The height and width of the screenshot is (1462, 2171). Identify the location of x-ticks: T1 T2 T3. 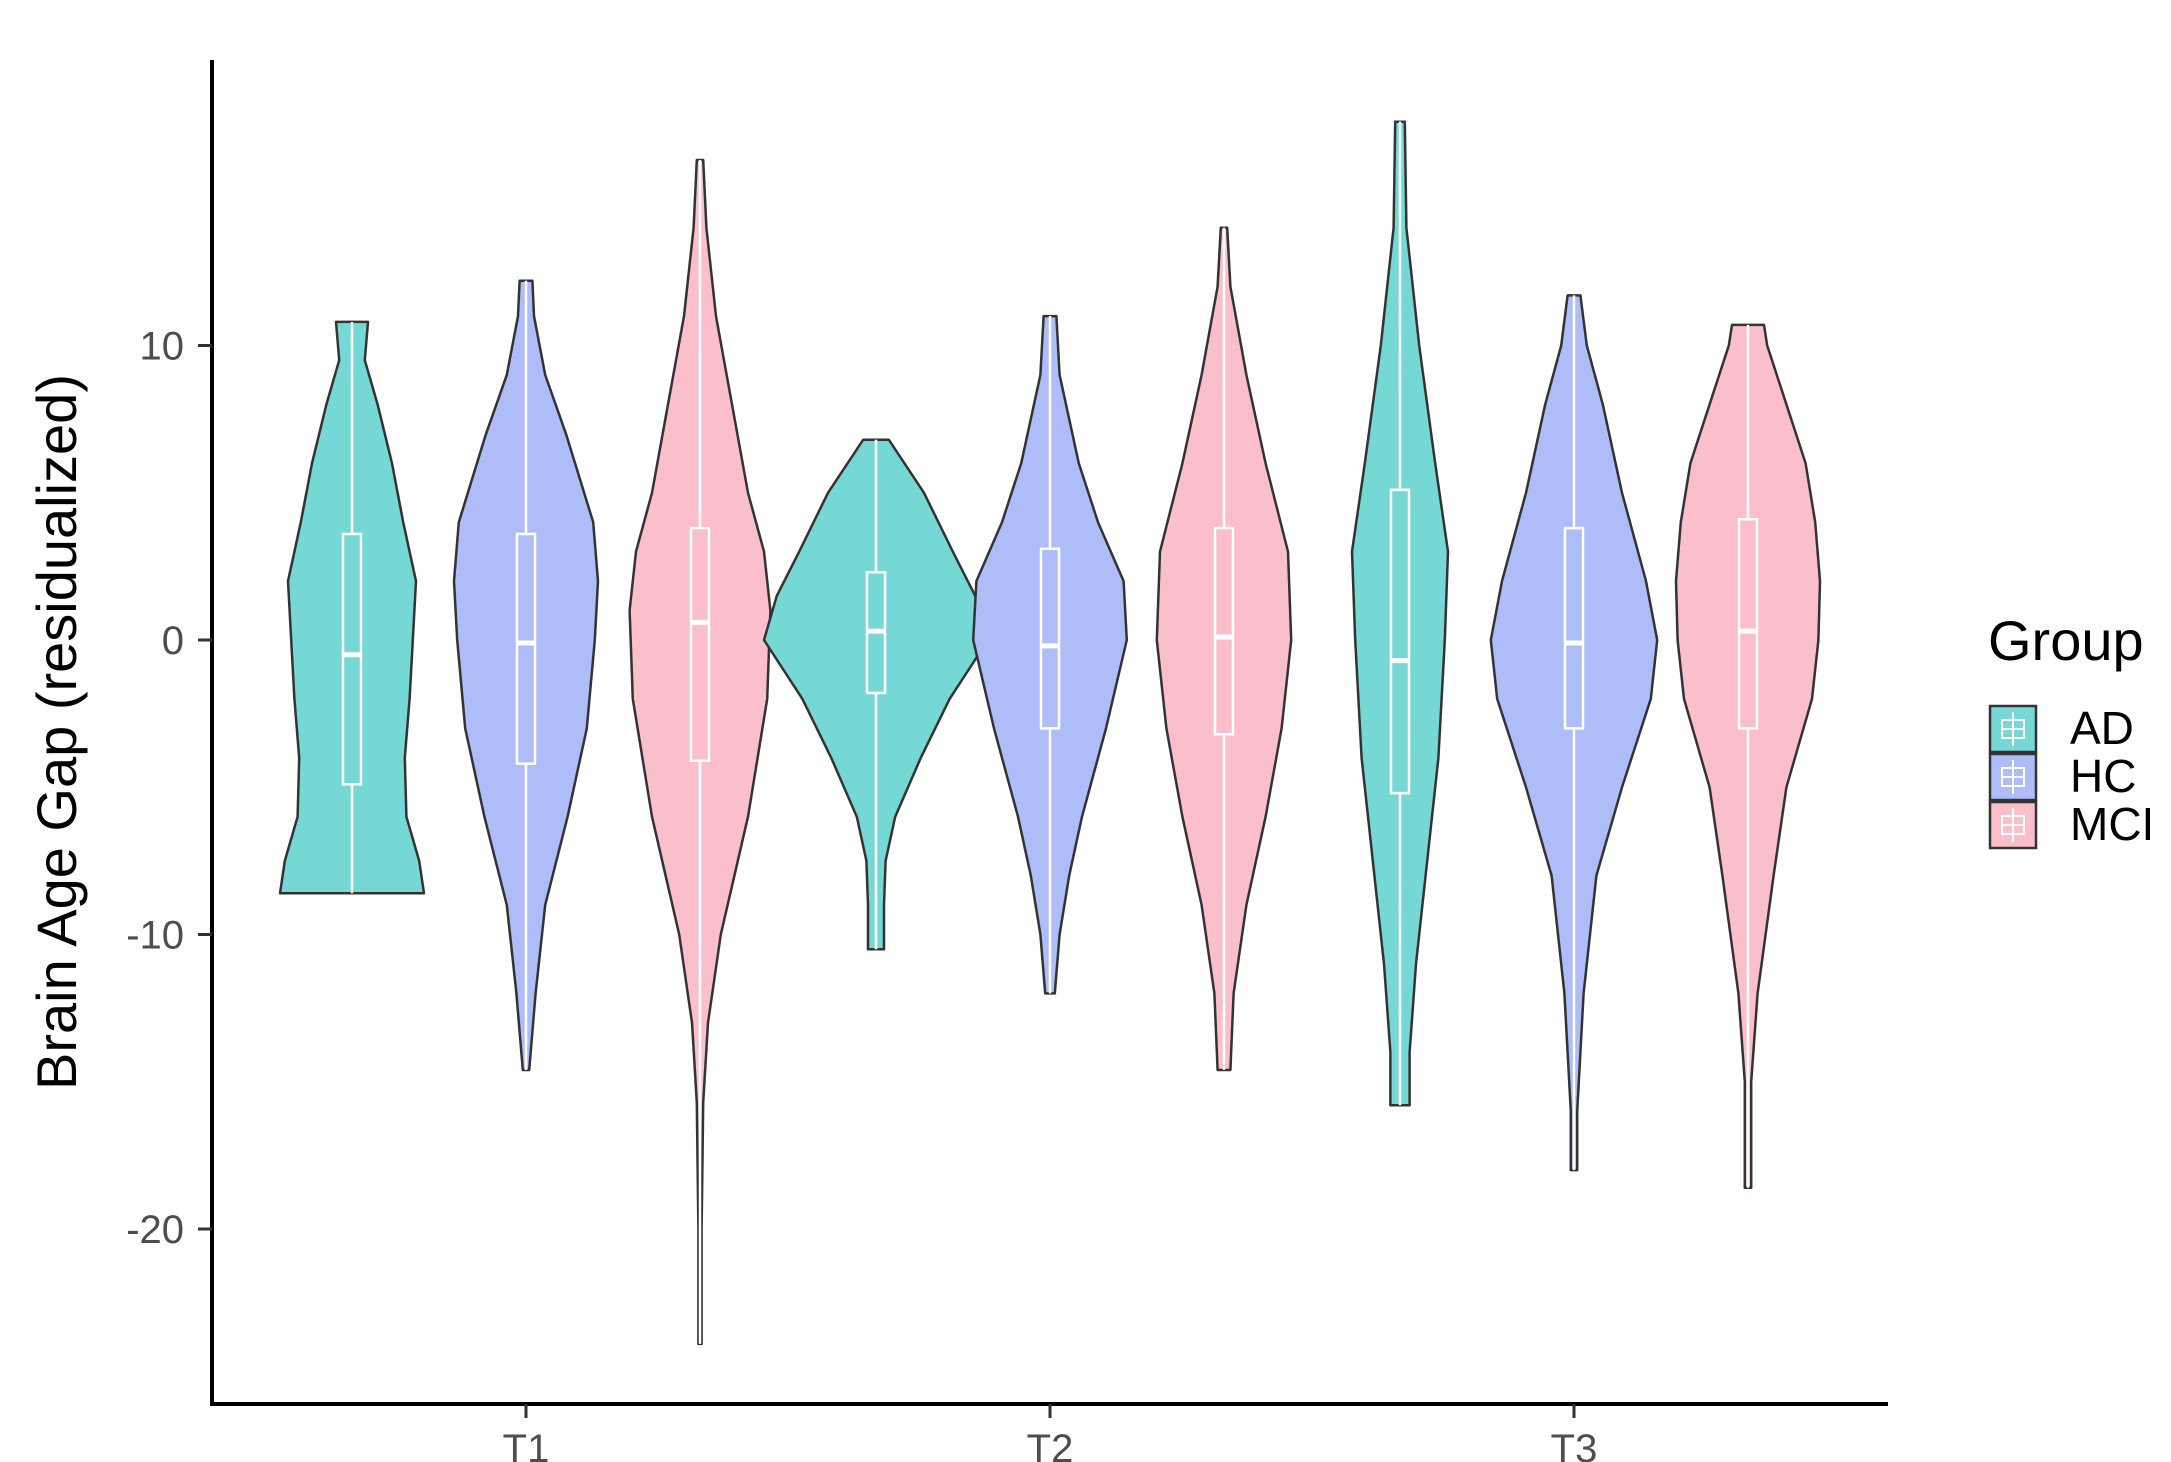
(1050, 1433).